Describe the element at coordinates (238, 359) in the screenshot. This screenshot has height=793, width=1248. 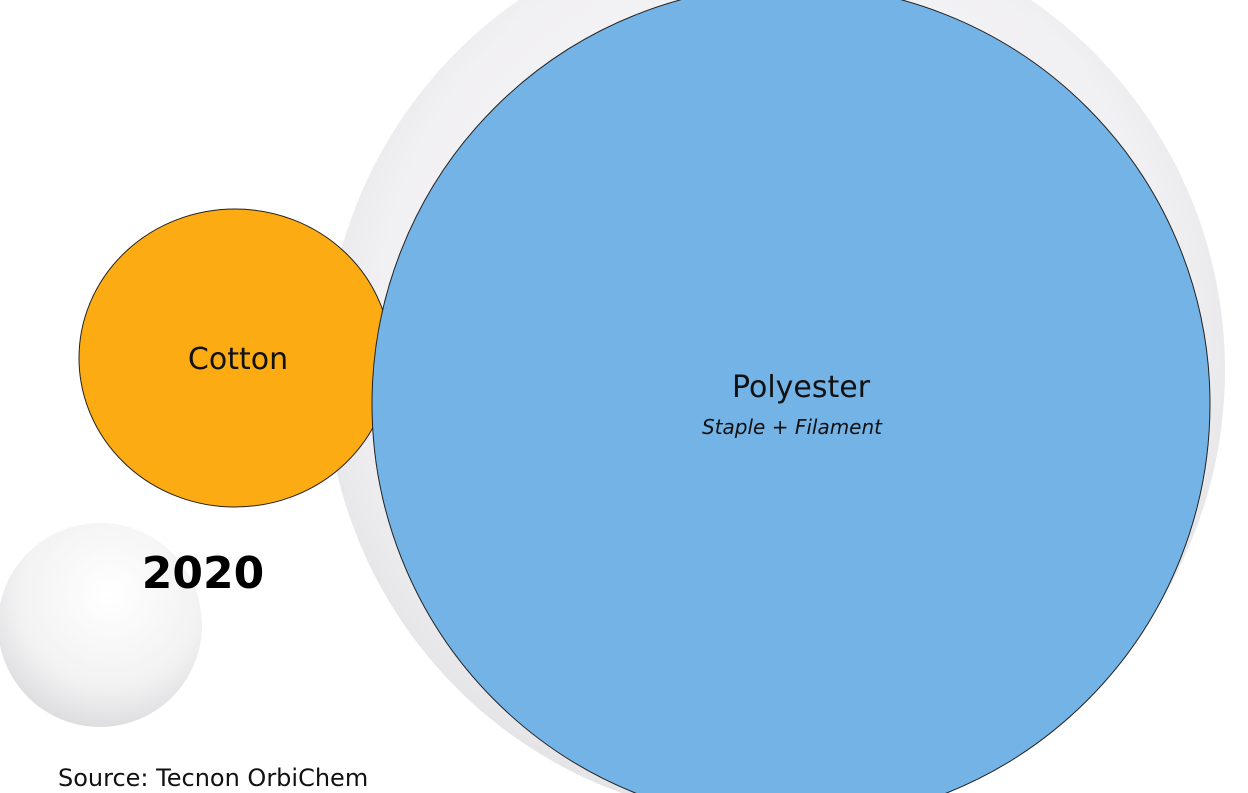
I see `node-label: Cotton` at that location.